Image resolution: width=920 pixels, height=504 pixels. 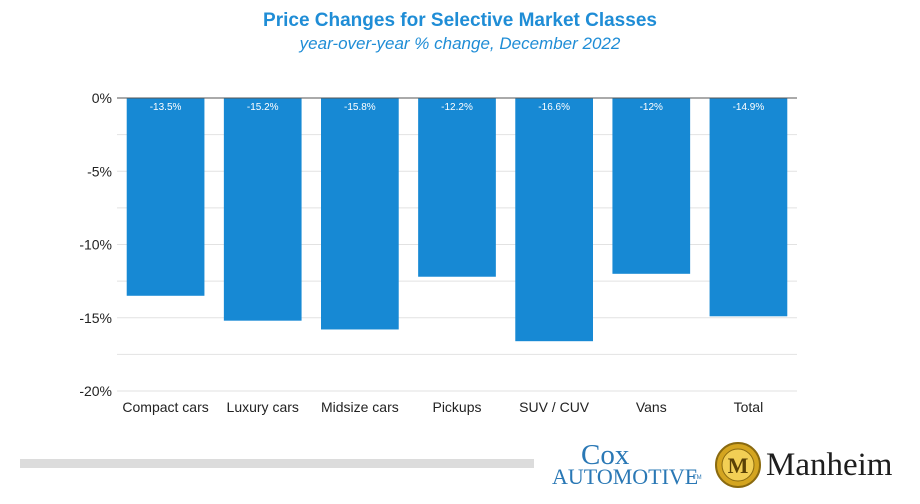 I want to click on bar-value-label: -16.6%, so click(x=554, y=107).